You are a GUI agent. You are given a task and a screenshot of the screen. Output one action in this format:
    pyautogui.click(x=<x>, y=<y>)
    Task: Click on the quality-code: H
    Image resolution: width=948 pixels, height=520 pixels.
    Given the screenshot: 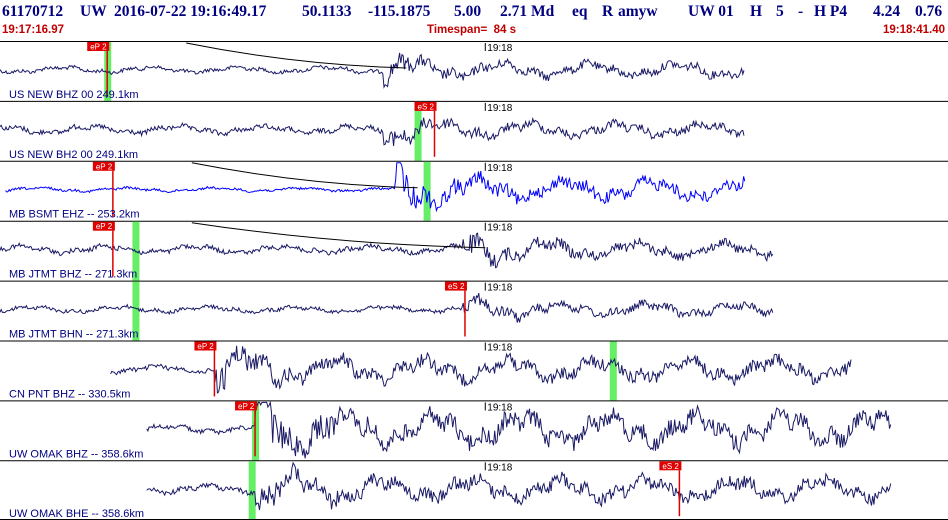 What is the action you would take?
    pyautogui.click(x=756, y=11)
    